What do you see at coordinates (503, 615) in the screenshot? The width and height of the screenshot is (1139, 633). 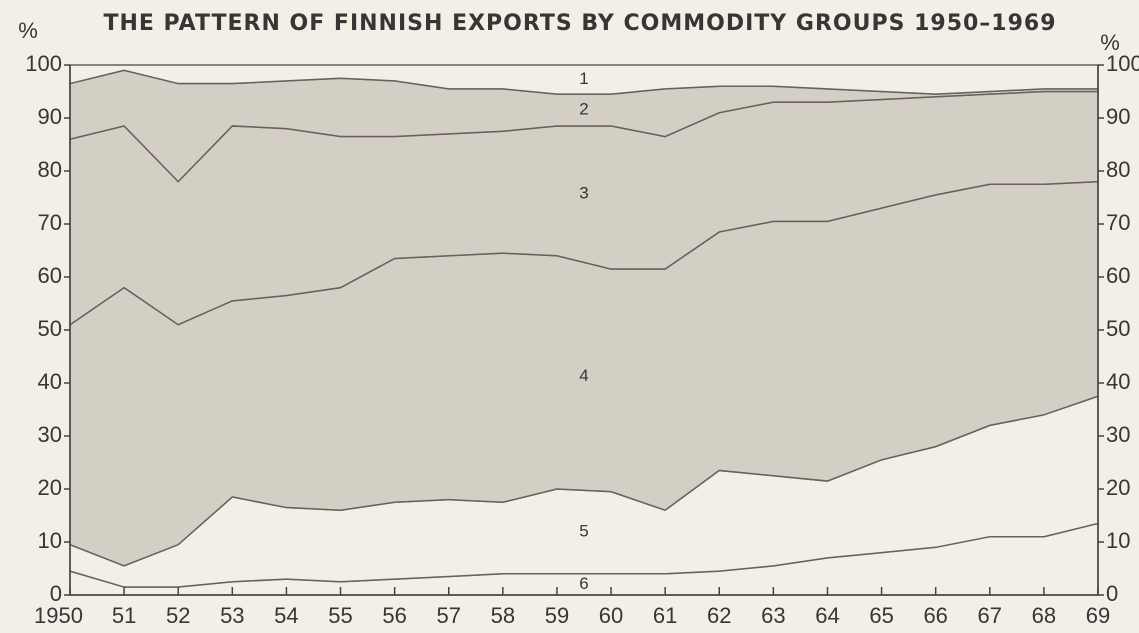 I see `x-tick-label: 58` at bounding box center [503, 615].